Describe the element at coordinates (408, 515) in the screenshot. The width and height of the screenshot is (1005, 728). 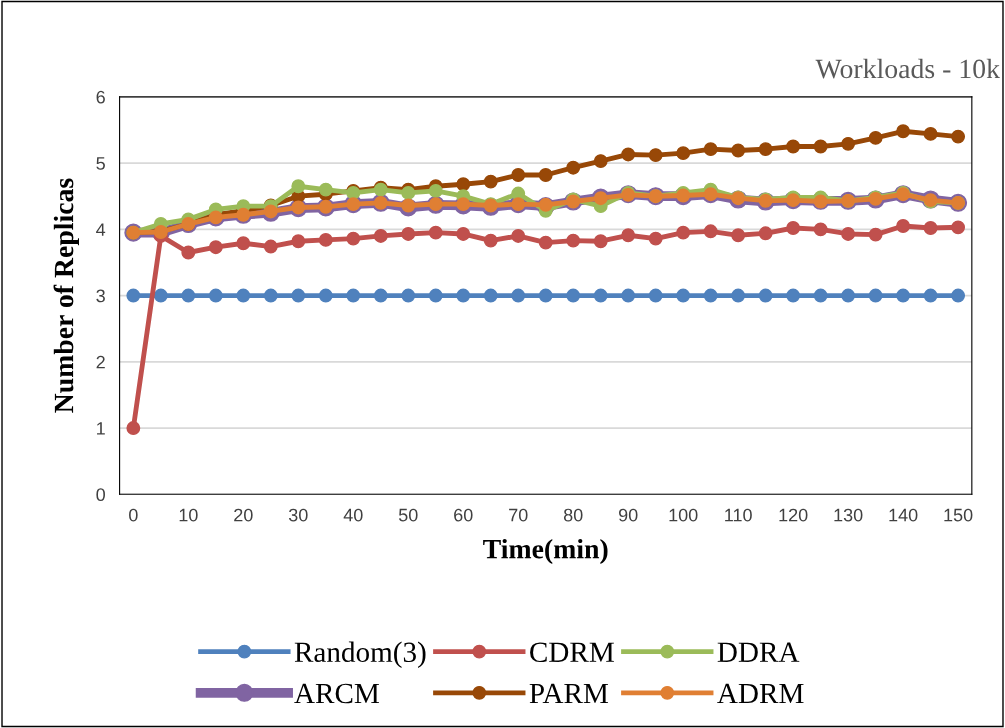
I see `x-tick-label: 50` at that location.